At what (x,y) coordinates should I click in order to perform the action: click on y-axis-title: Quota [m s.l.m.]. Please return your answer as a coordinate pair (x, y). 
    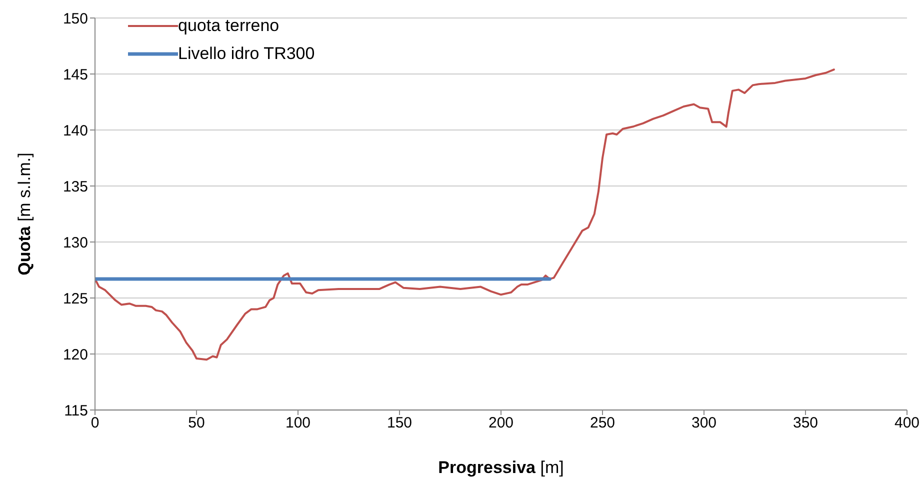
    Looking at the image, I should click on (24, 214).